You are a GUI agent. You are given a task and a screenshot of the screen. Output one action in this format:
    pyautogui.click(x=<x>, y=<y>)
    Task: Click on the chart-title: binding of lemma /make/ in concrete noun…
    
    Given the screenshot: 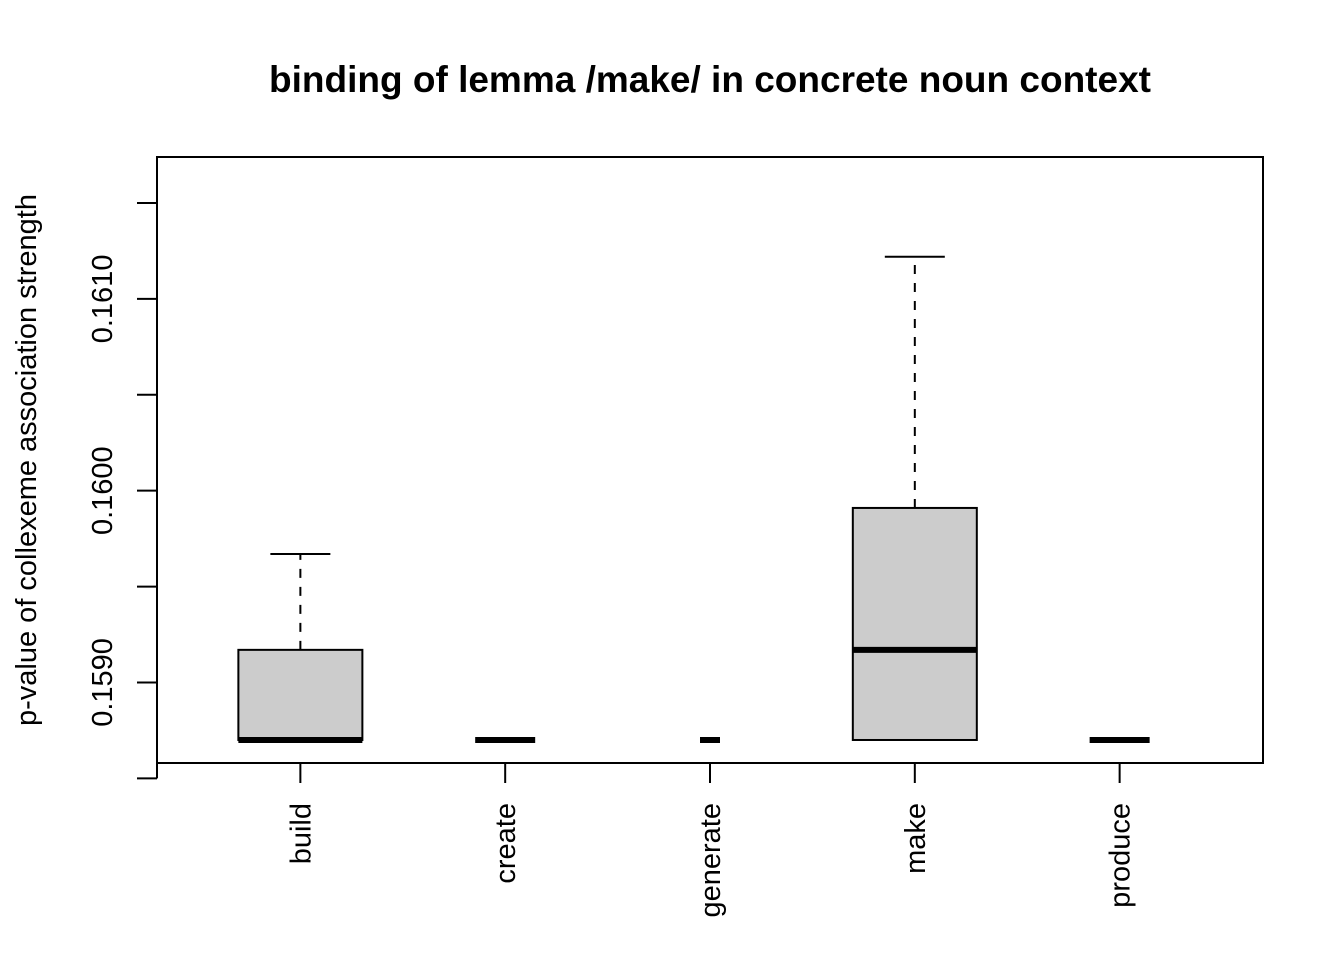 What is the action you would take?
    pyautogui.click(x=710, y=79)
    